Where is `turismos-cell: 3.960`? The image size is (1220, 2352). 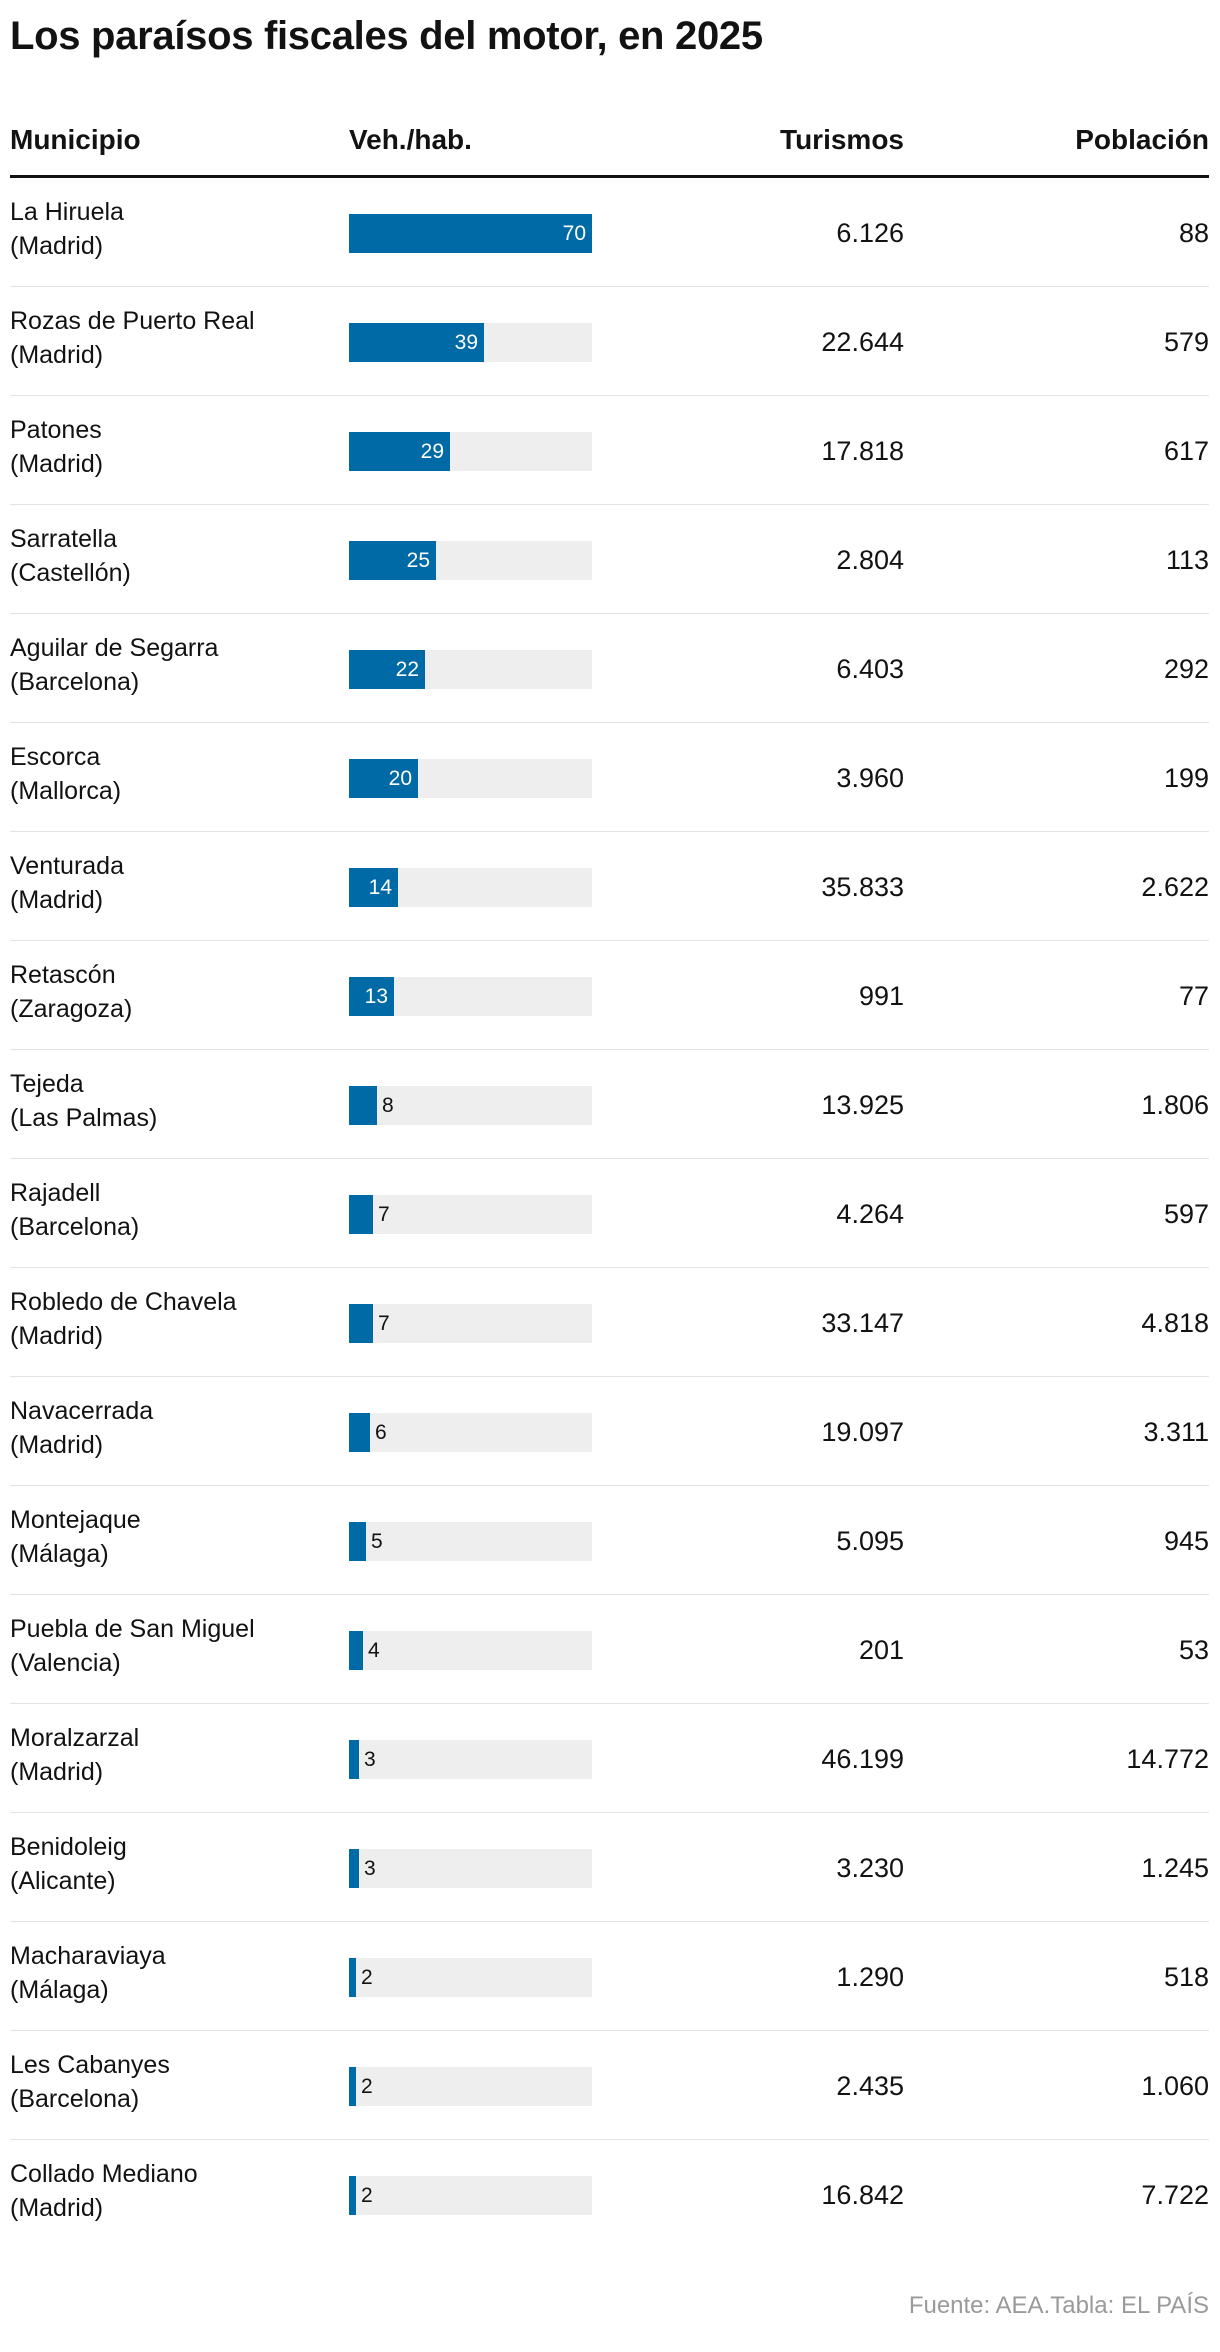 turismos-cell: 3.960 is located at coordinates (870, 778).